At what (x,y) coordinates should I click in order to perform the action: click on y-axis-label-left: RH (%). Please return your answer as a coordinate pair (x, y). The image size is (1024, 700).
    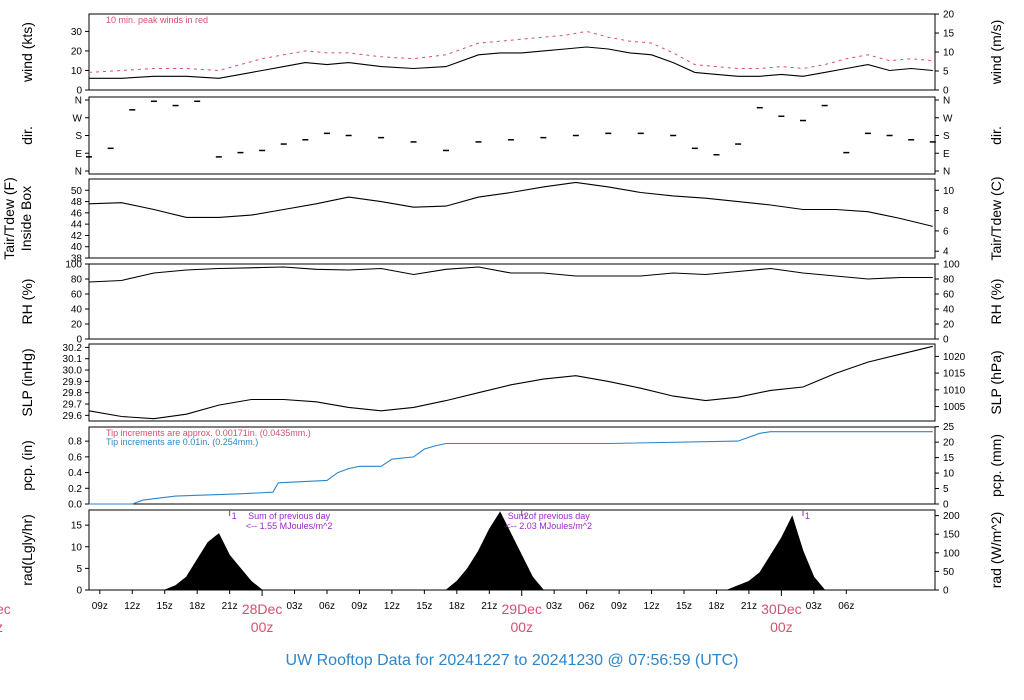
    Looking at the image, I should click on (27, 302).